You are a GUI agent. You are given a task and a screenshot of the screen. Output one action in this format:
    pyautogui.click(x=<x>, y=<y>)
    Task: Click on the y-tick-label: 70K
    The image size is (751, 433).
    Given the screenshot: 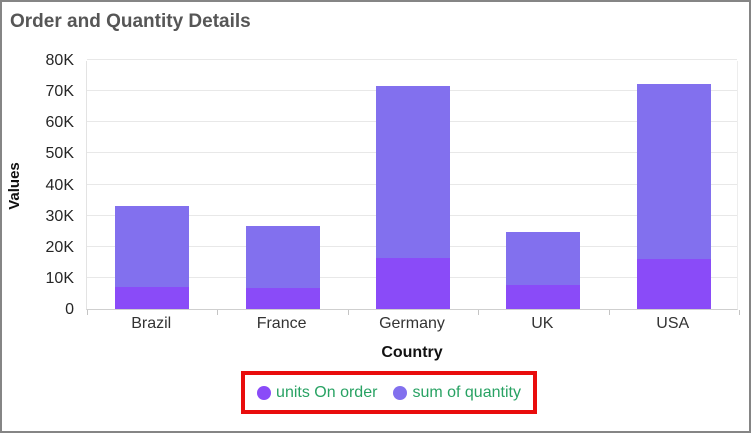 What is the action you would take?
    pyautogui.click(x=59, y=92)
    